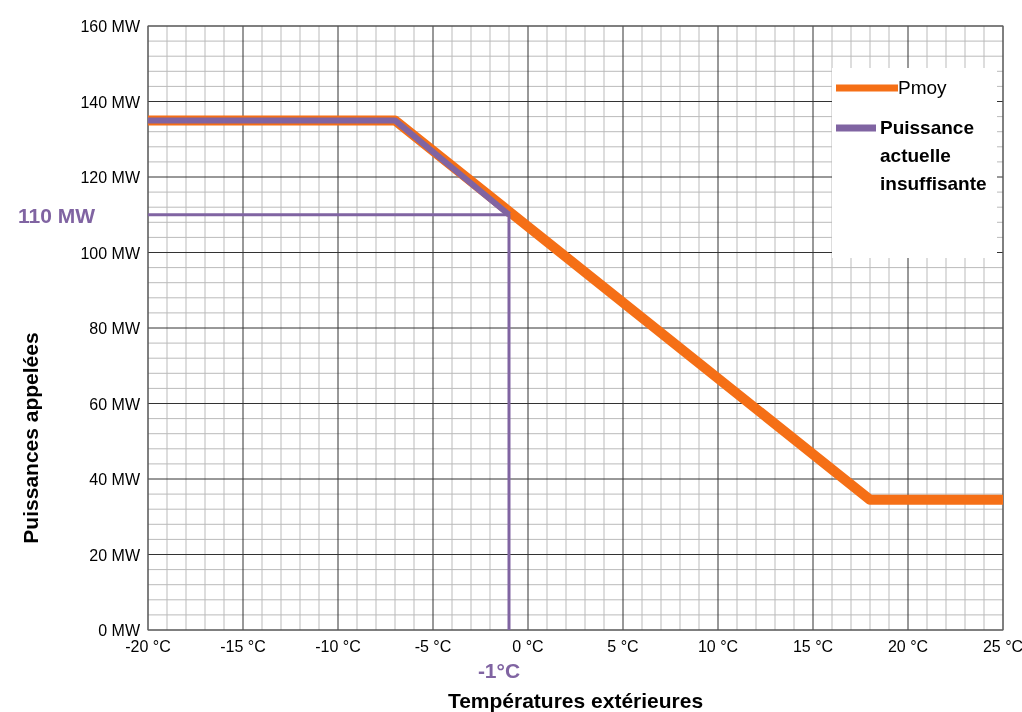 The width and height of the screenshot is (1022, 712). Describe the element at coordinates (110, 26) in the screenshot. I see `y-tick-label: 160 MW` at that location.